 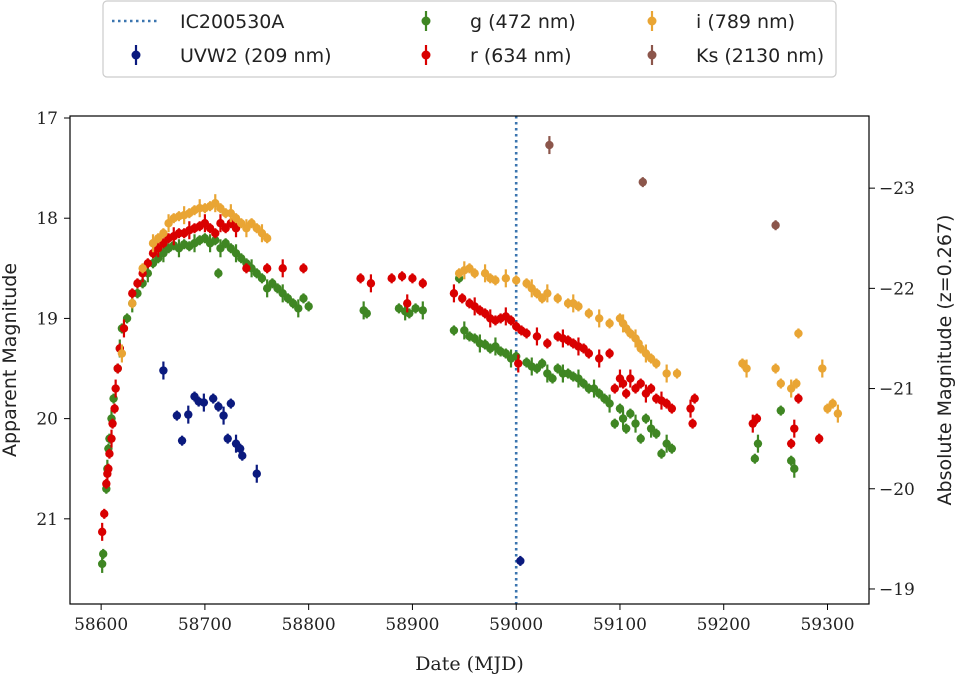 I want to click on x-tick-label: 58600, so click(x=101, y=625).